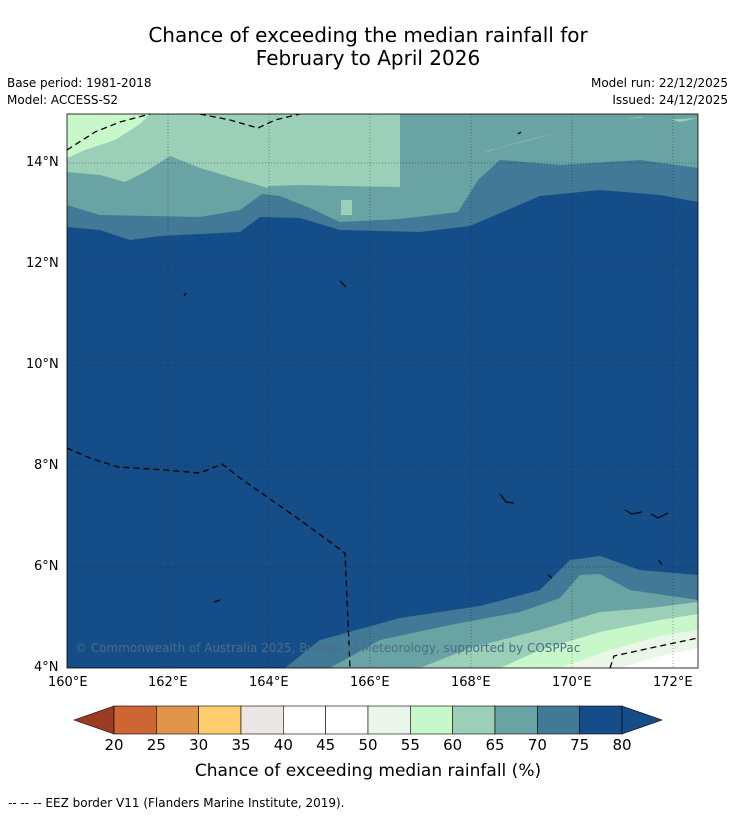 This screenshot has height=816, width=736. What do you see at coordinates (241, 745) in the screenshot?
I see `colorbar-label: 35` at bounding box center [241, 745].